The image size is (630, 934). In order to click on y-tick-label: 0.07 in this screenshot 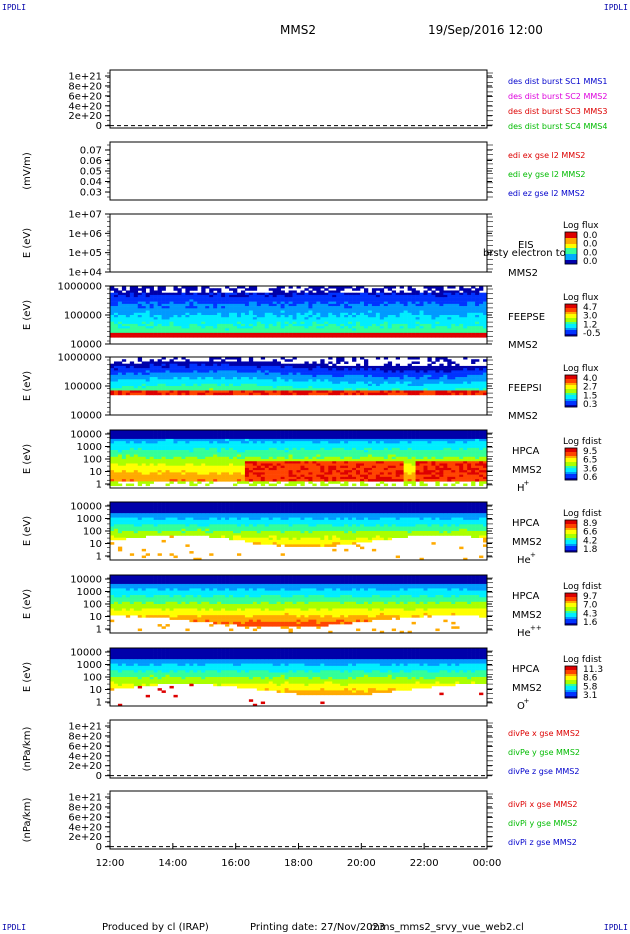, I will do `click(91, 151)`.